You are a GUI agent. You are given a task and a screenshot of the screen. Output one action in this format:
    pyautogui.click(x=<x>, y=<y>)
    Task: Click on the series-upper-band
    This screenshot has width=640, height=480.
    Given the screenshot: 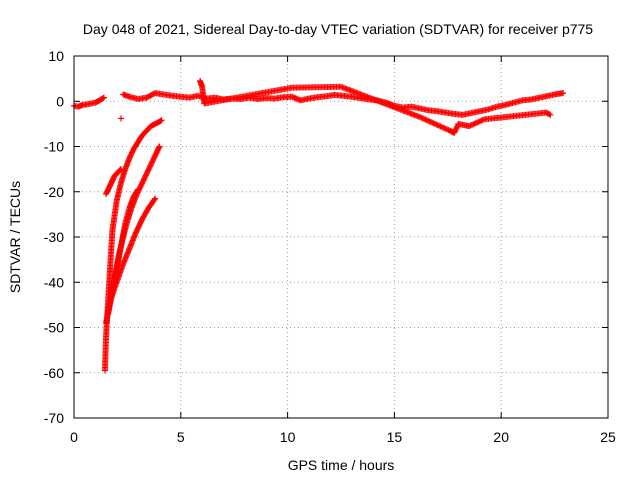 What is the action you would take?
    pyautogui.click(x=113, y=182)
    